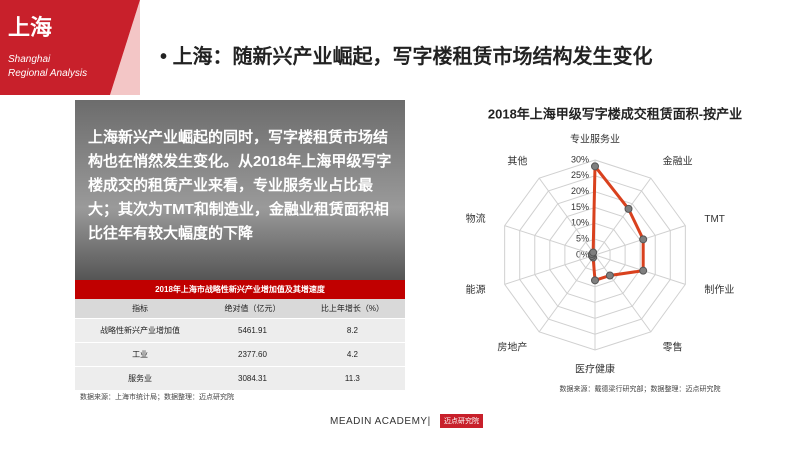  Describe the element at coordinates (252, 354) in the screenshot. I see `td: 2377.60` at that location.